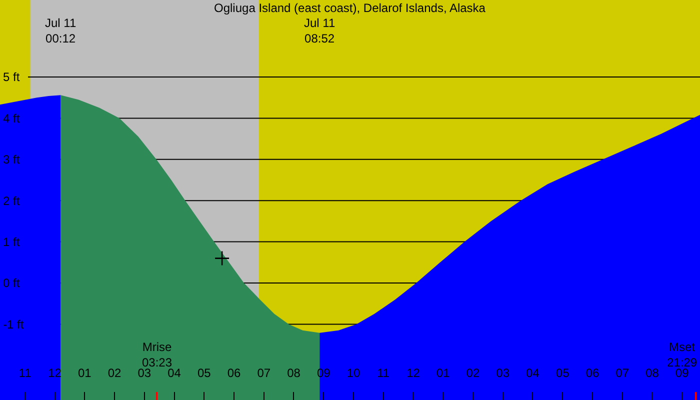 This screenshot has width=700, height=400. What do you see at coordinates (11, 283) in the screenshot?
I see `y-tick-label: 0 ft` at bounding box center [11, 283].